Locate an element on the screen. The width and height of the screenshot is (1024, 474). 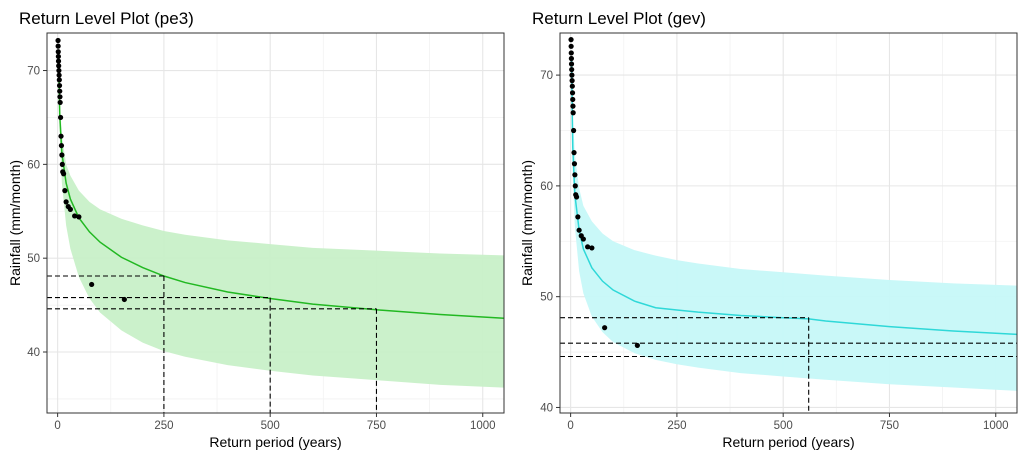
chart-title: Return Level Plot (pe3) is located at coordinates (106, 18).